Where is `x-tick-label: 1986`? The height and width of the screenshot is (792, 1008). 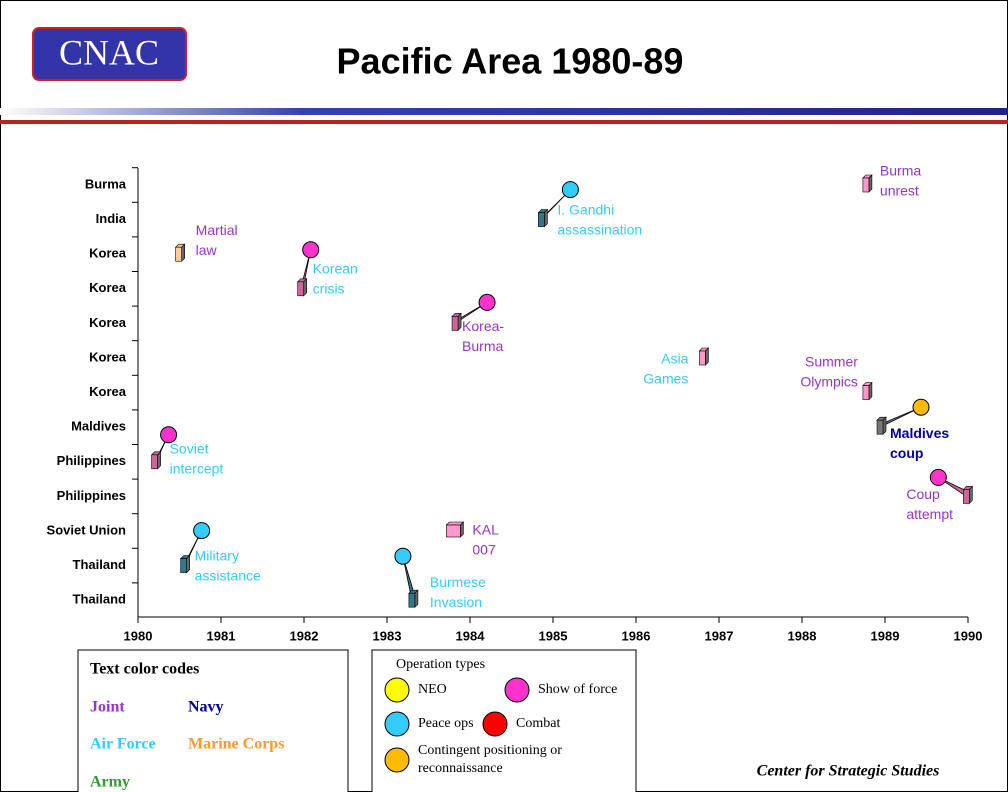
x-tick-label: 1986 is located at coordinates (636, 635).